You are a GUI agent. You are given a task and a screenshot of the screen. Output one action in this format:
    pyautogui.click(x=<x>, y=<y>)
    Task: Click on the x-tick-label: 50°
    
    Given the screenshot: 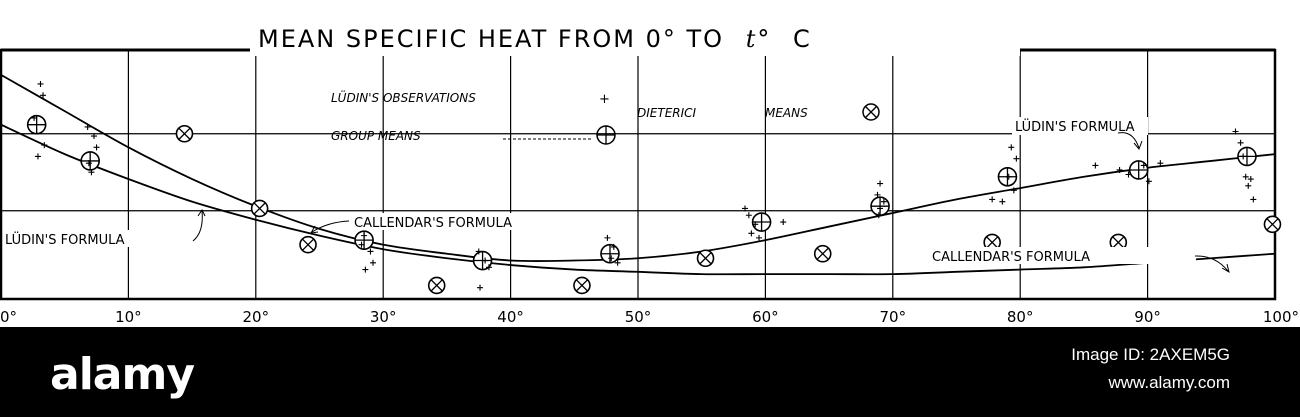 What is the action you would take?
    pyautogui.click(x=638, y=317)
    